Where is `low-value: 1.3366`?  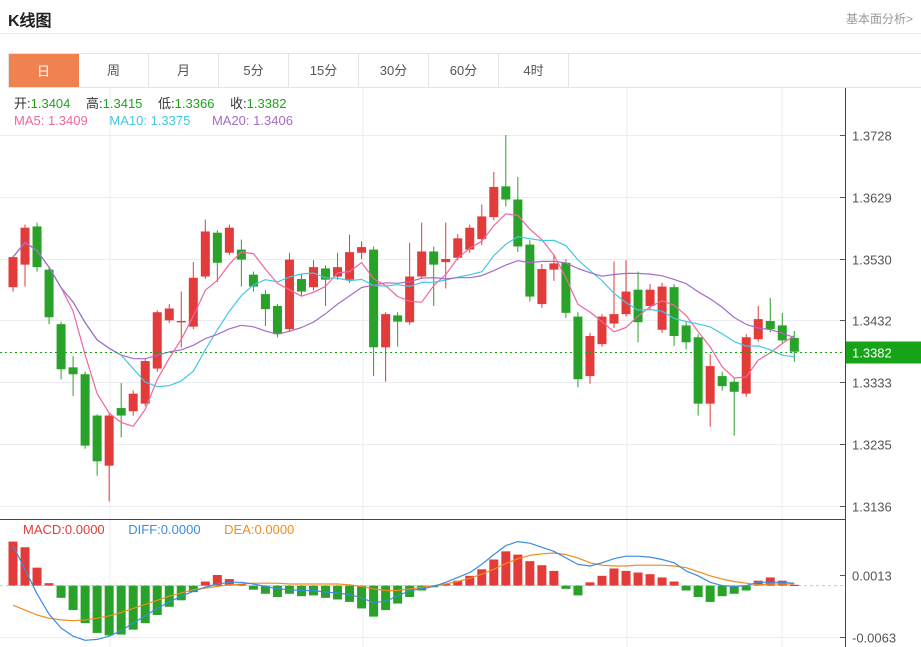 low-value: 1.3366 is located at coordinates (194, 103).